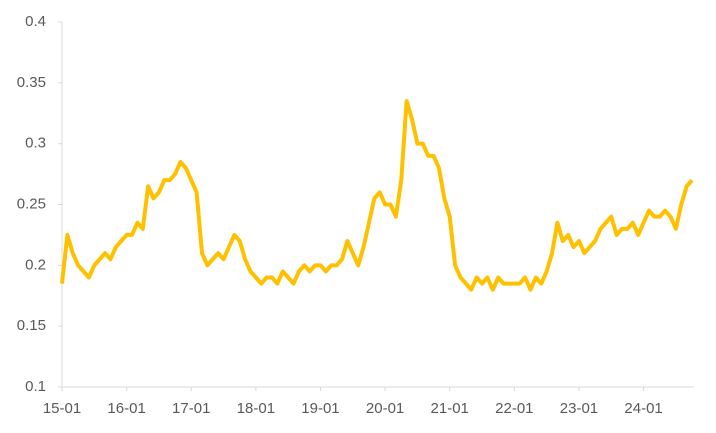 The image size is (716, 433). I want to click on x-tick-label: 22-01, so click(514, 408).